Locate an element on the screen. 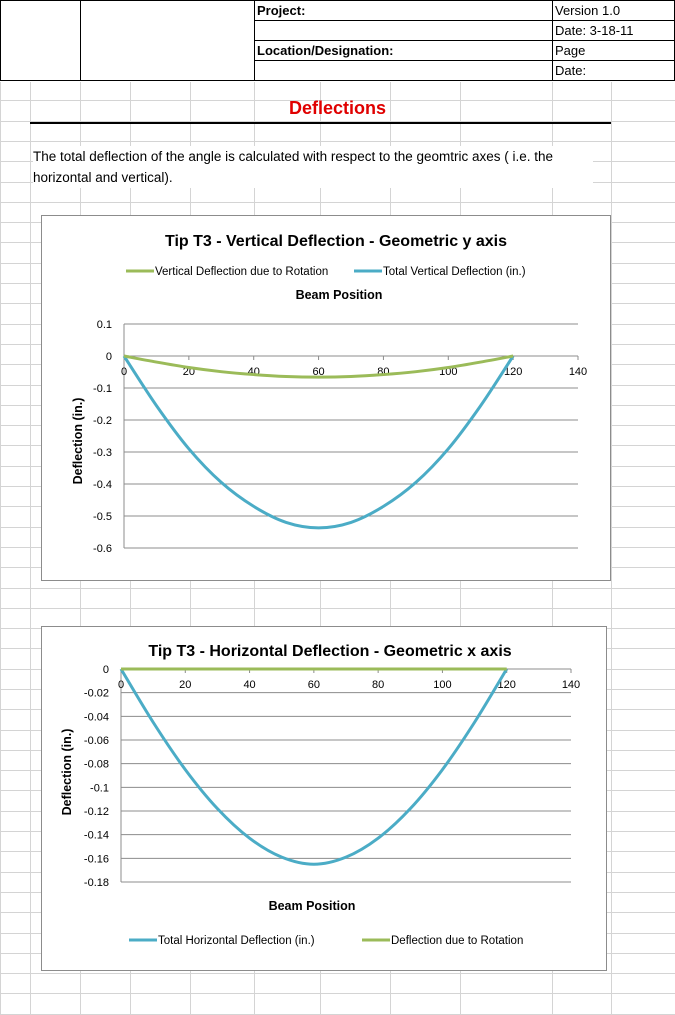  x-tick-label: 80 is located at coordinates (378, 685).